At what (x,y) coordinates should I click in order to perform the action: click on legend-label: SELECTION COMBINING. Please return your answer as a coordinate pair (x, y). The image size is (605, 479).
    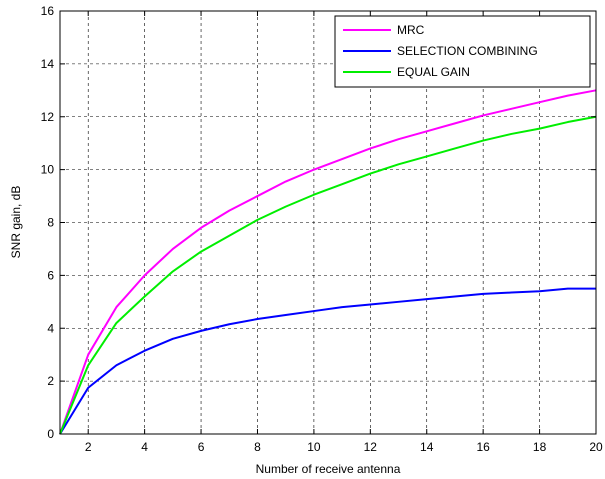
    Looking at the image, I should click on (467, 51).